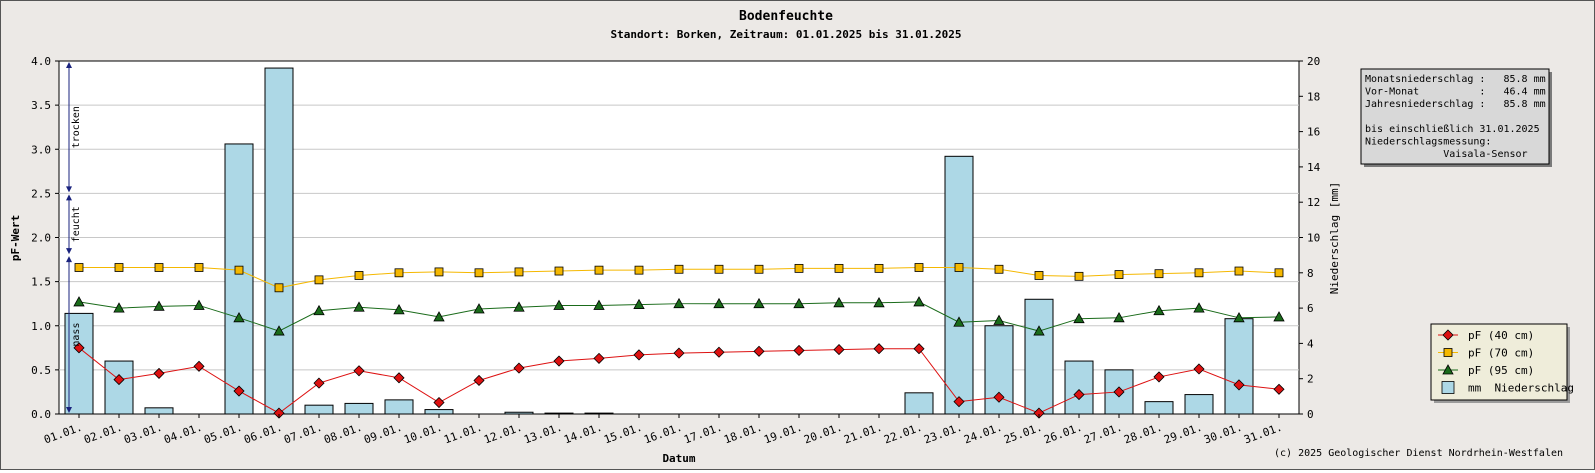 This screenshot has width=1595, height=473. What do you see at coordinates (1223, 434) in the screenshot?
I see `tick-label-x: 30.01.` at bounding box center [1223, 434].